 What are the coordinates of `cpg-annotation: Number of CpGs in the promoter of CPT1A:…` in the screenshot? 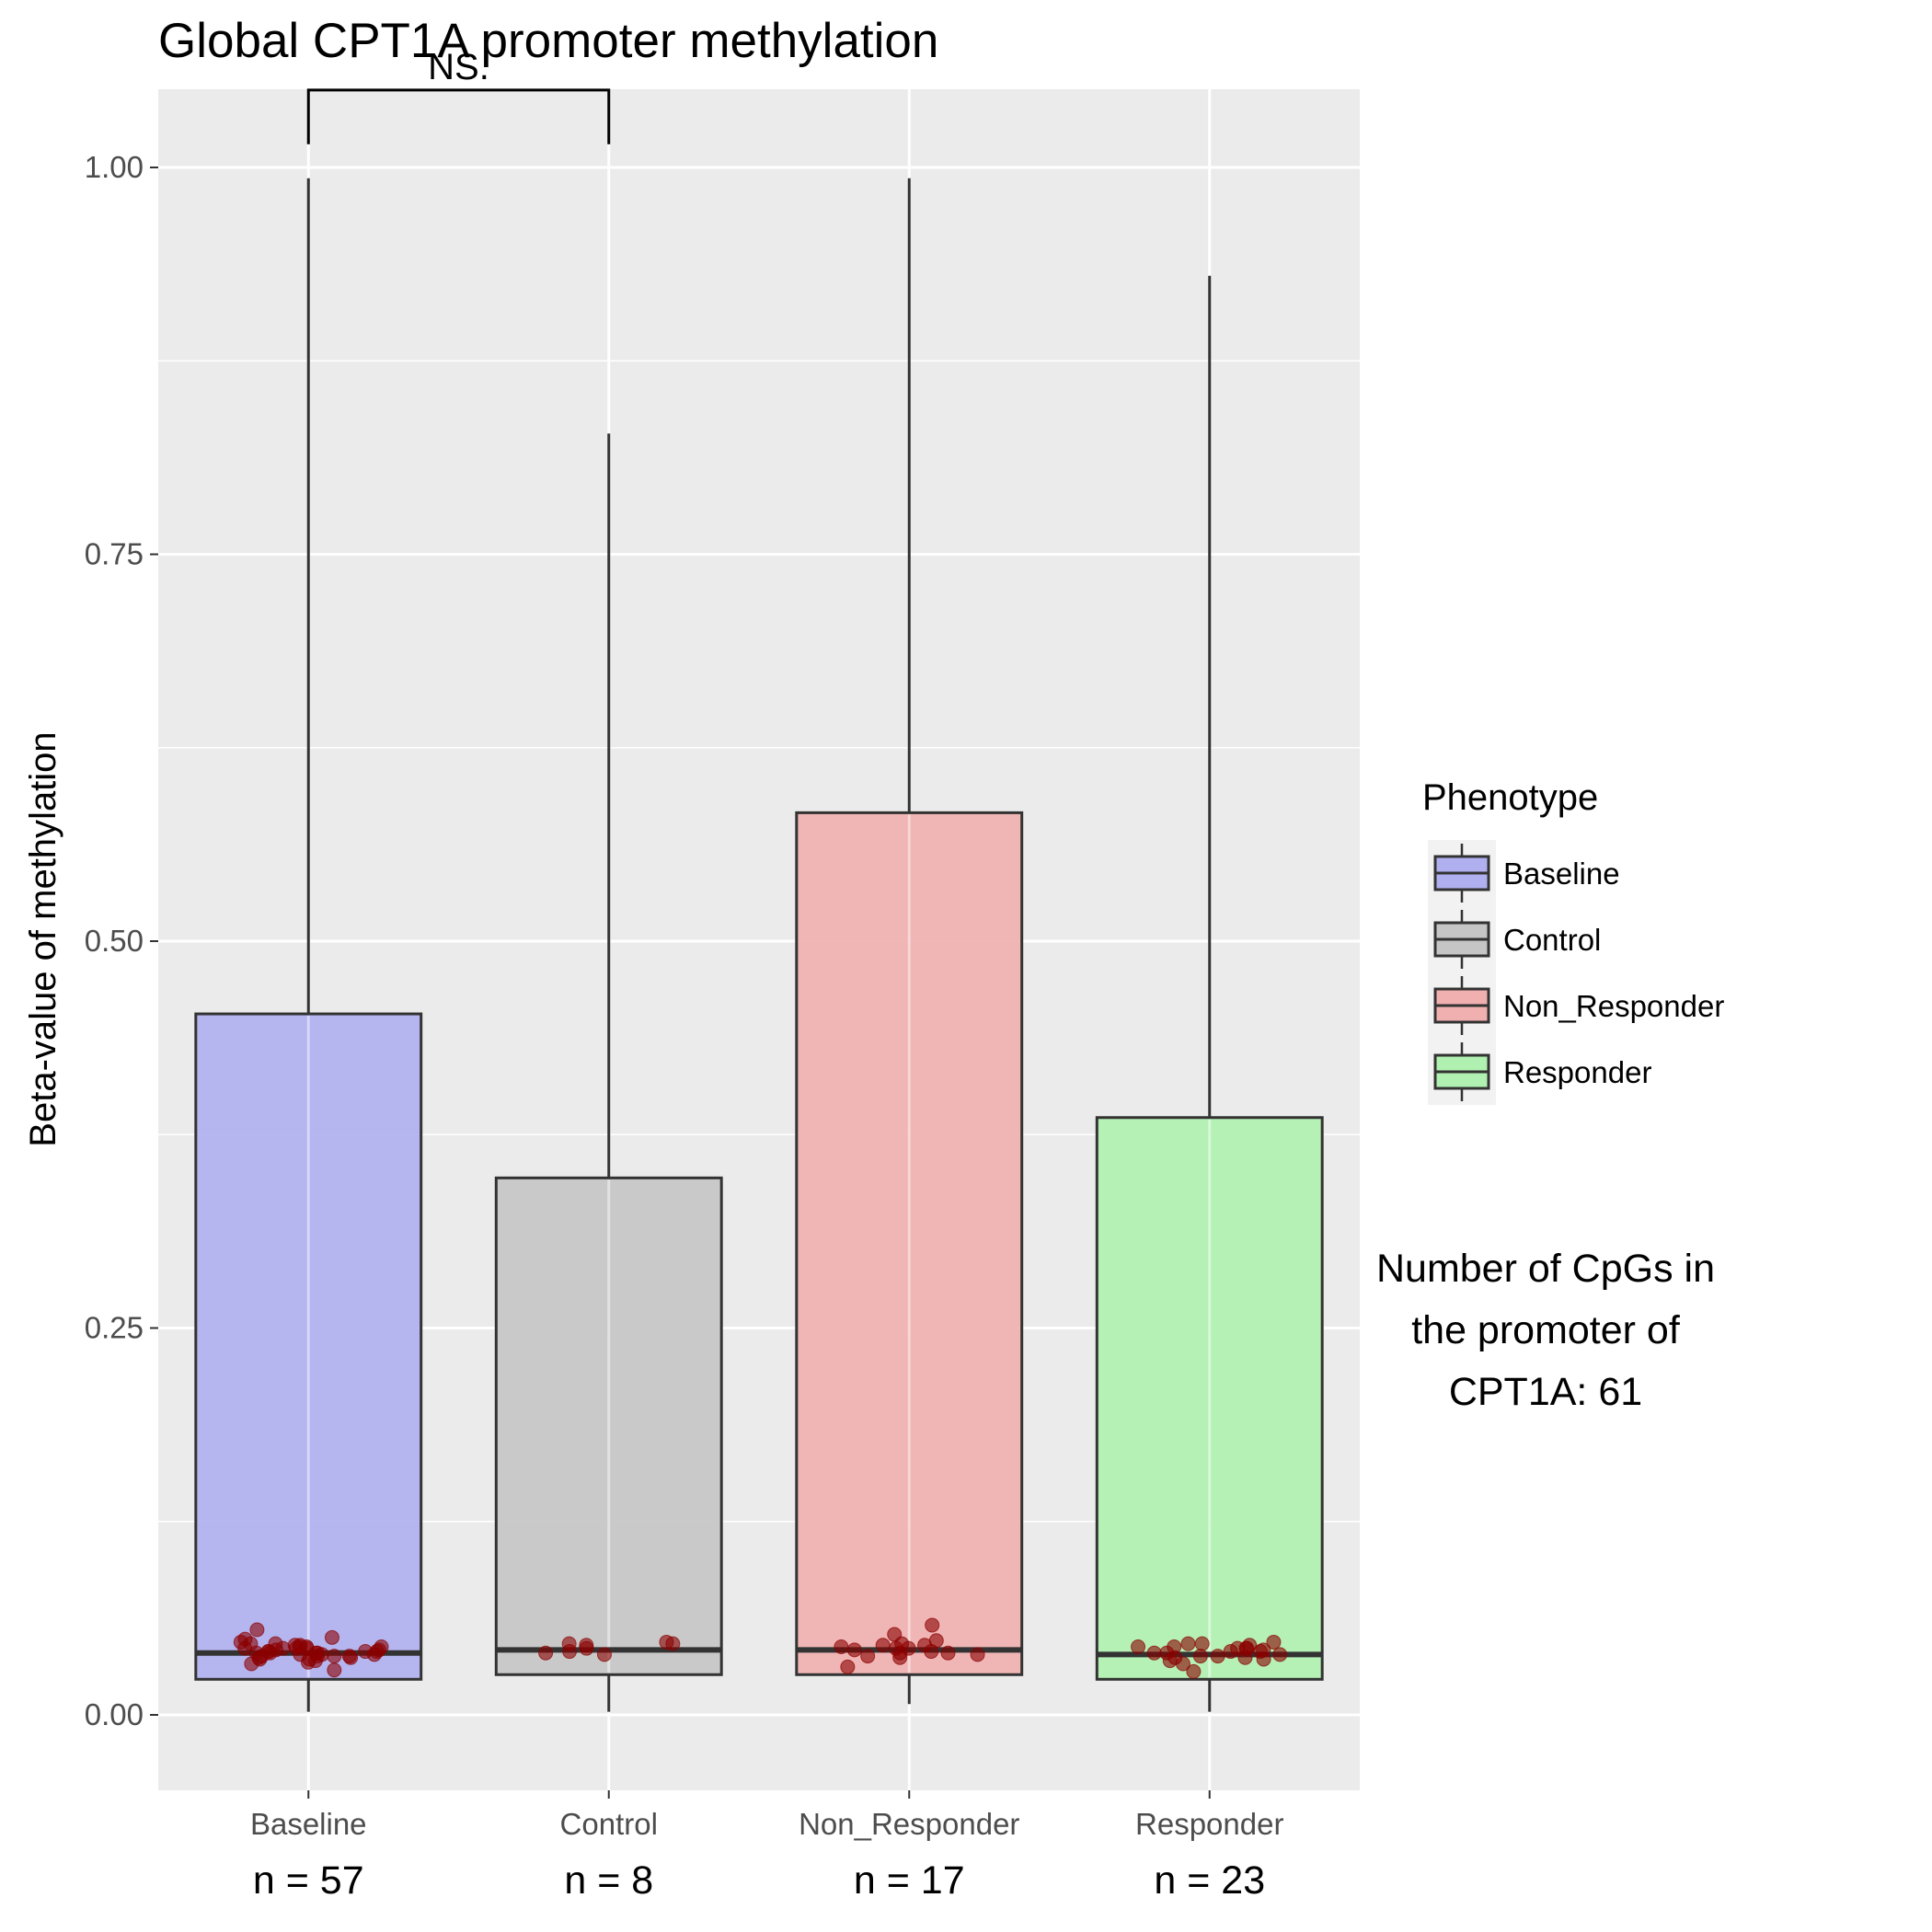 It's located at (1545, 1330).